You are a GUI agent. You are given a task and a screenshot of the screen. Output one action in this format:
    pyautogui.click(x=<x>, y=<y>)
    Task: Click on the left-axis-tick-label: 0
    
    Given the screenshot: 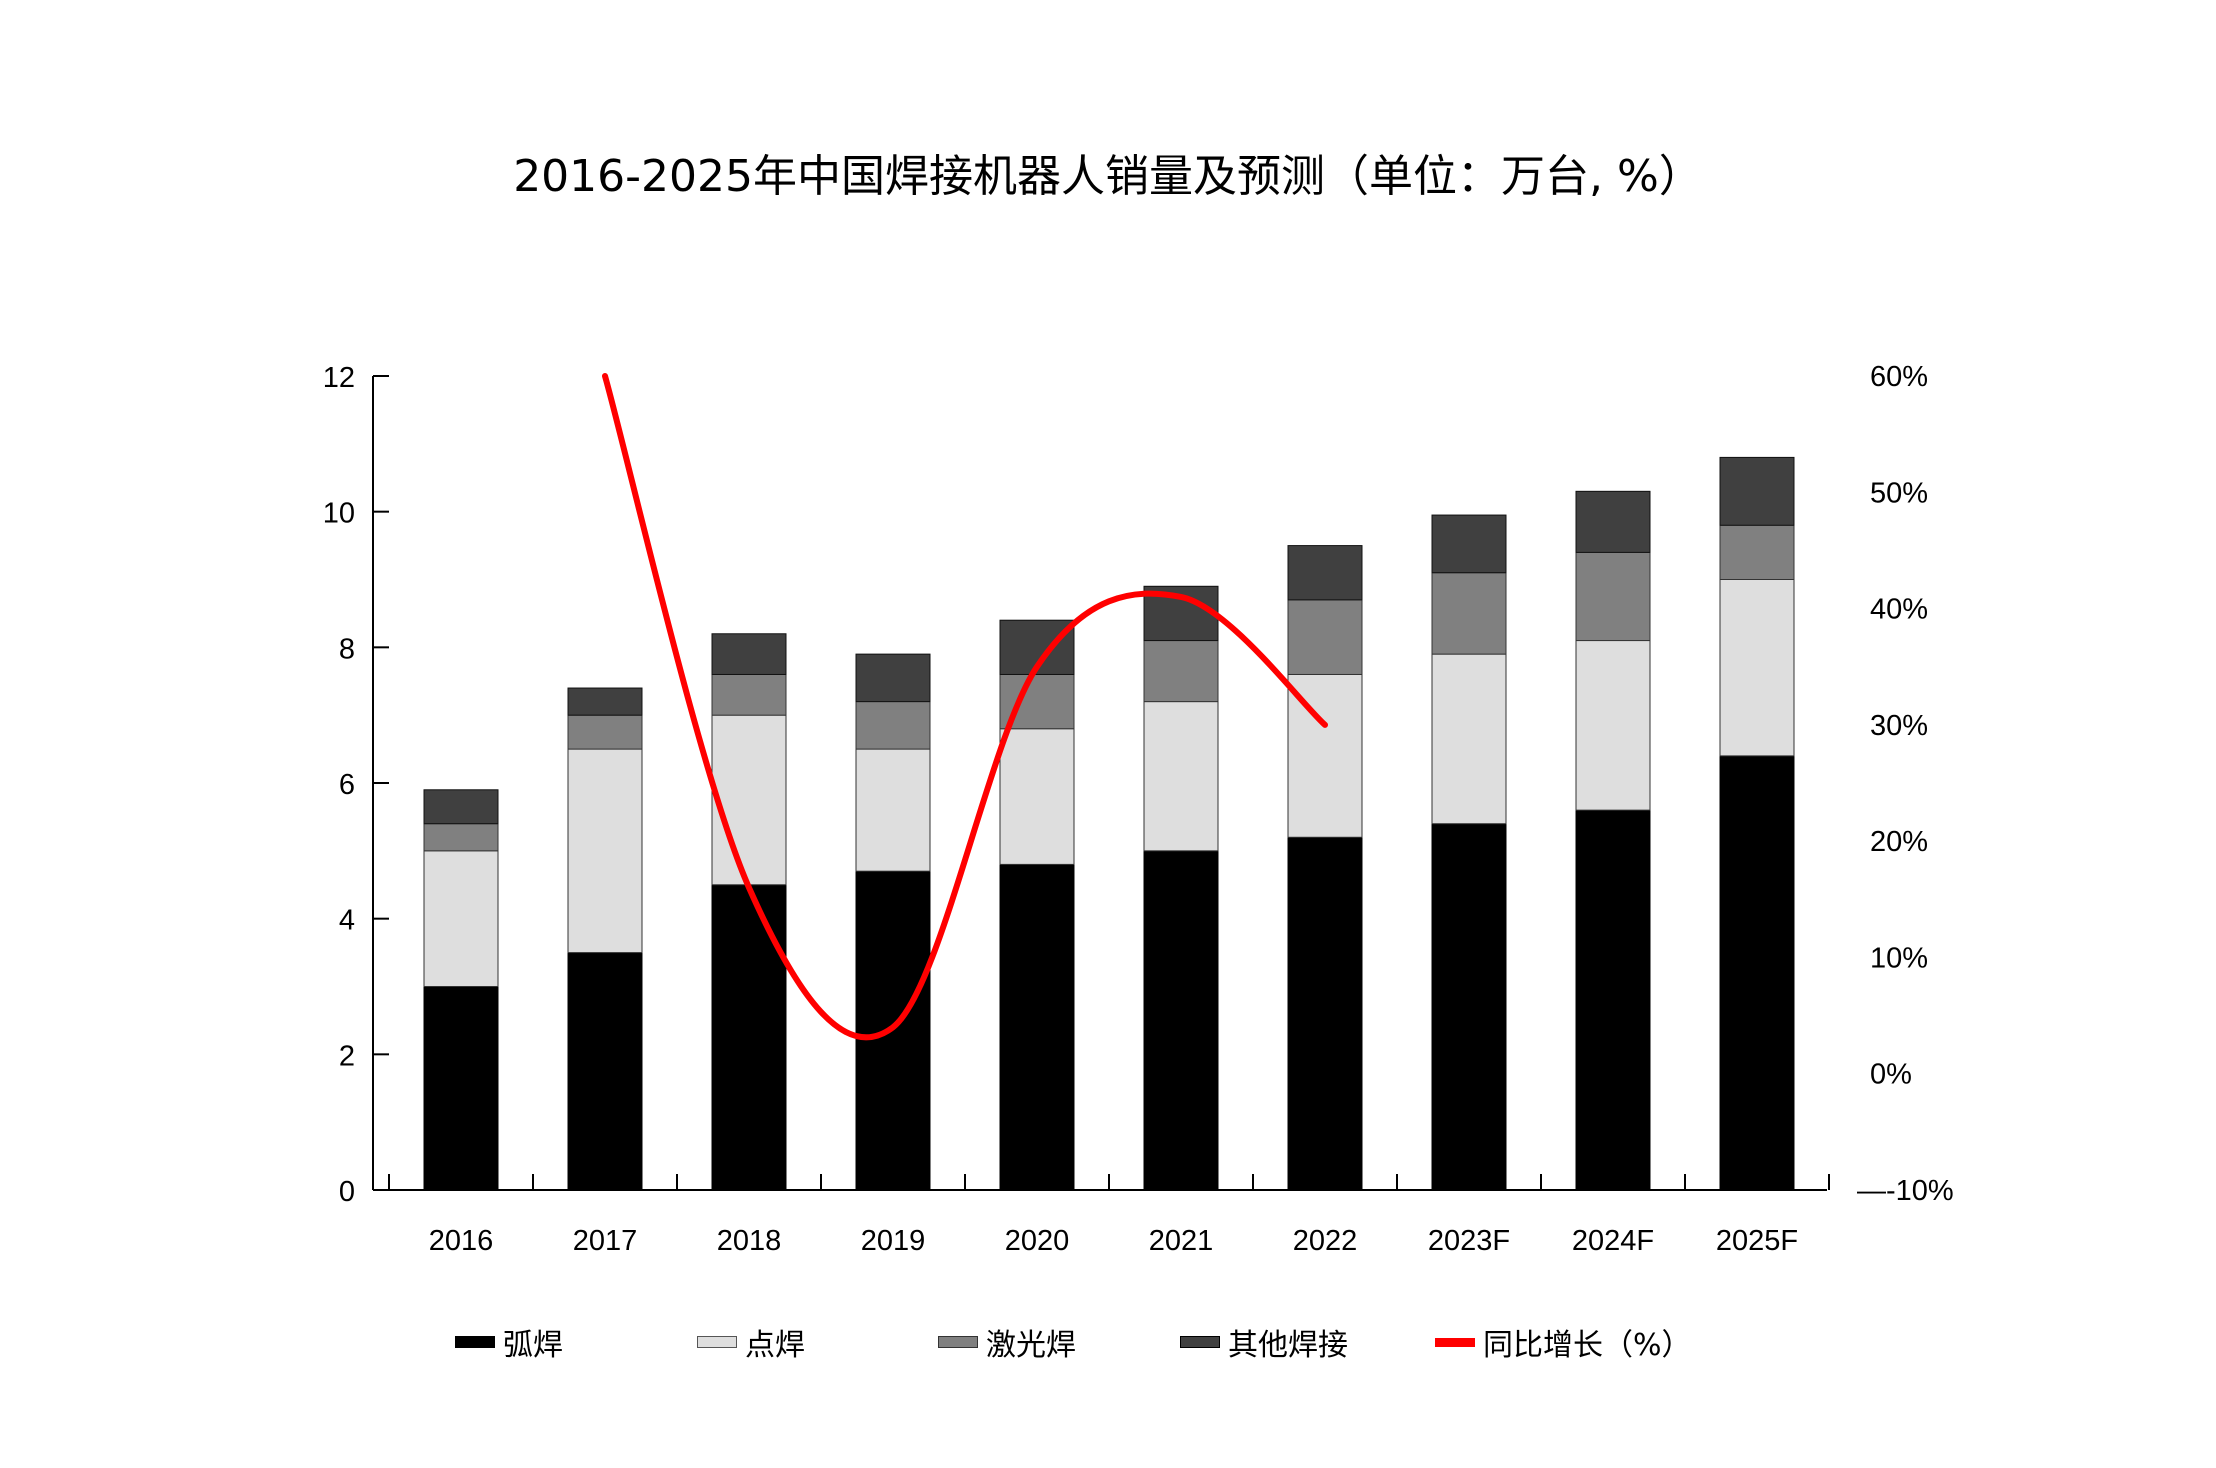 What is the action you would take?
    pyautogui.click(x=347, y=1192)
    